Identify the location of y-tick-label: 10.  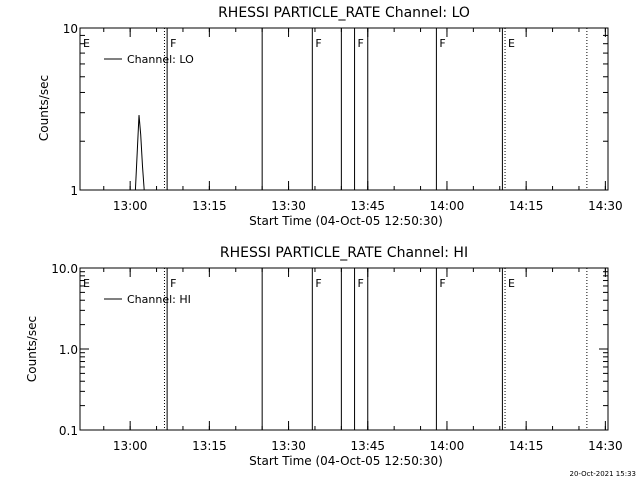
(70, 29).